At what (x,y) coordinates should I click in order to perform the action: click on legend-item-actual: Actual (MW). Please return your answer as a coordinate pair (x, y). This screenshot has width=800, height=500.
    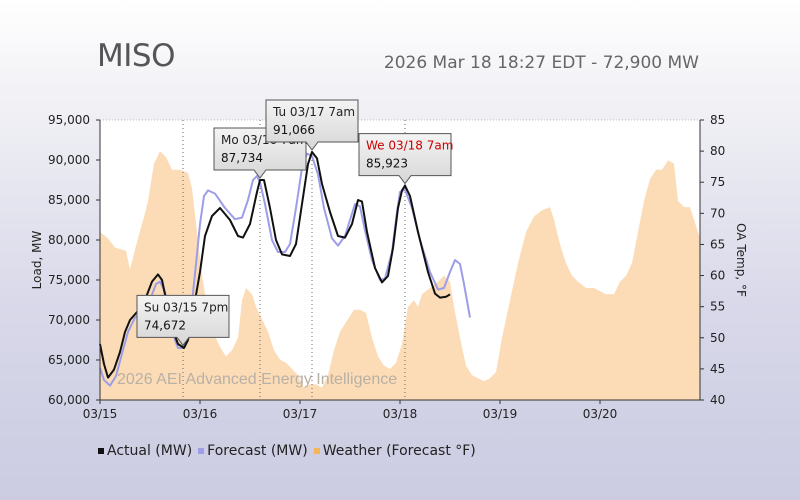
    Looking at the image, I should click on (145, 451).